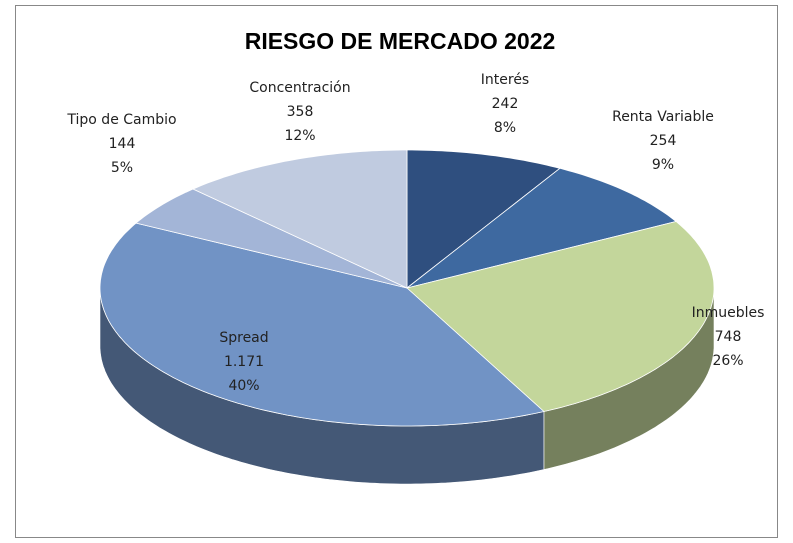 The width and height of the screenshot is (793, 543). What do you see at coordinates (663, 141) in the screenshot?
I see `value-label: 254` at bounding box center [663, 141].